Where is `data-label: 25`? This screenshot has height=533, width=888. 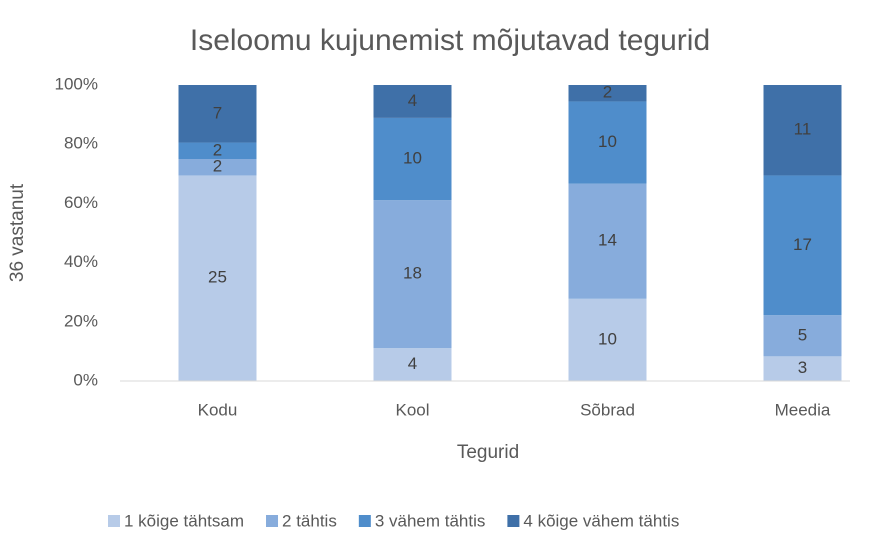 data-label: 25 is located at coordinates (217, 277).